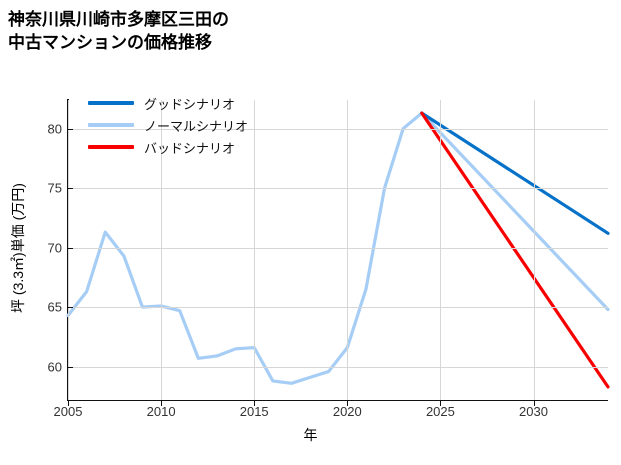 This screenshot has width=621, height=465. I want to click on x-tick-label: 2030, so click(533, 411).